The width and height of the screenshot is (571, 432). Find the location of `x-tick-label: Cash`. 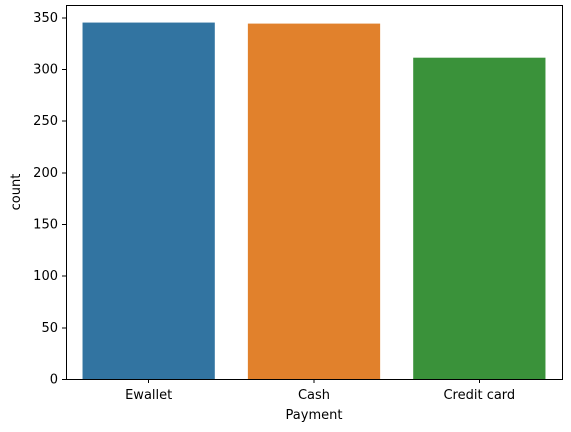

x-tick-label: Cash is located at coordinates (314, 395).